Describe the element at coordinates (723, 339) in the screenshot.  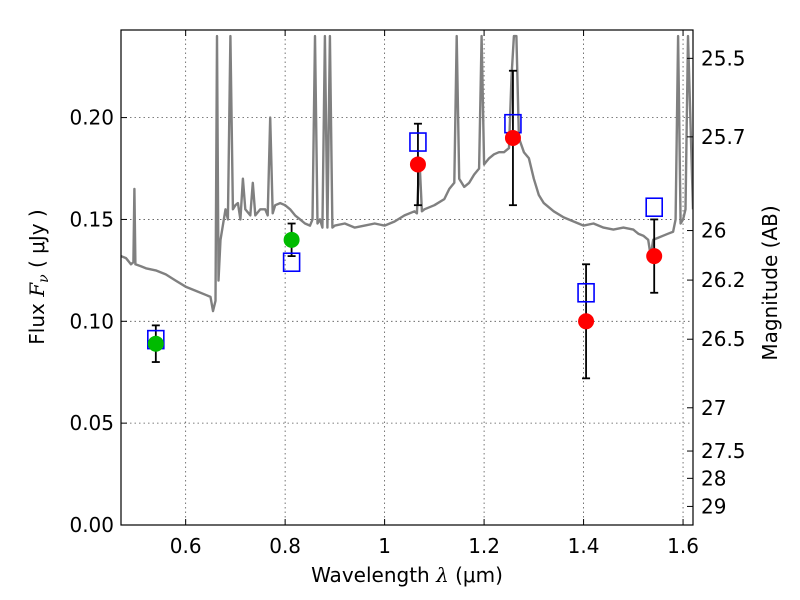
I see `right-tick-label: 26.5` at that location.